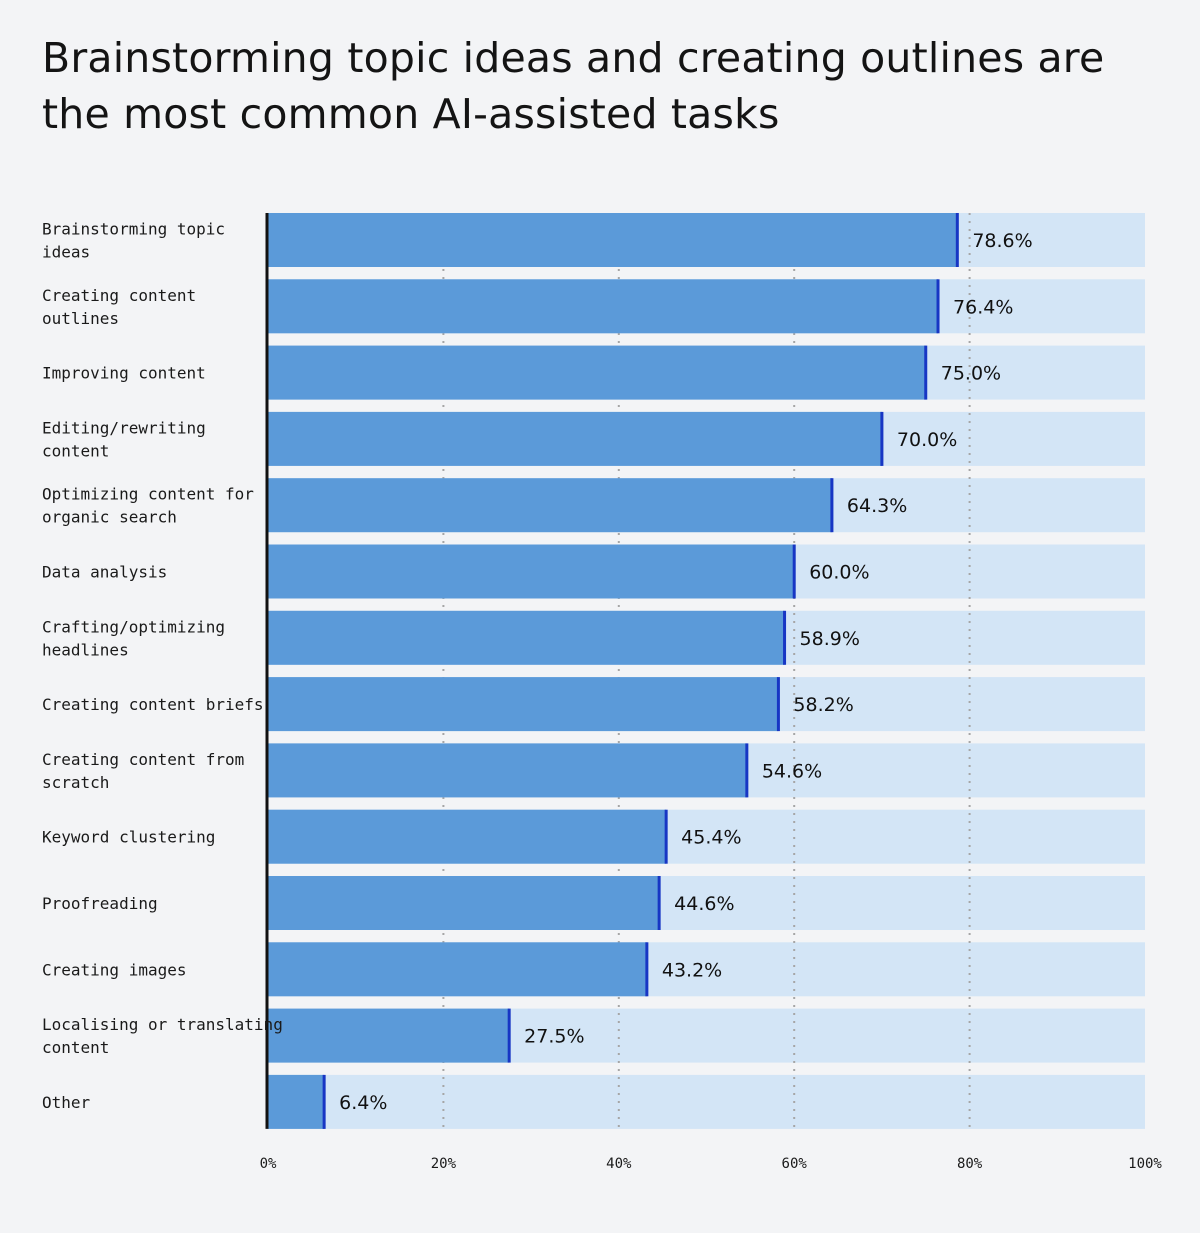 The width and height of the screenshot is (1200, 1233). Describe the element at coordinates (823, 705) in the screenshot. I see `value-label: 58.2%` at that location.